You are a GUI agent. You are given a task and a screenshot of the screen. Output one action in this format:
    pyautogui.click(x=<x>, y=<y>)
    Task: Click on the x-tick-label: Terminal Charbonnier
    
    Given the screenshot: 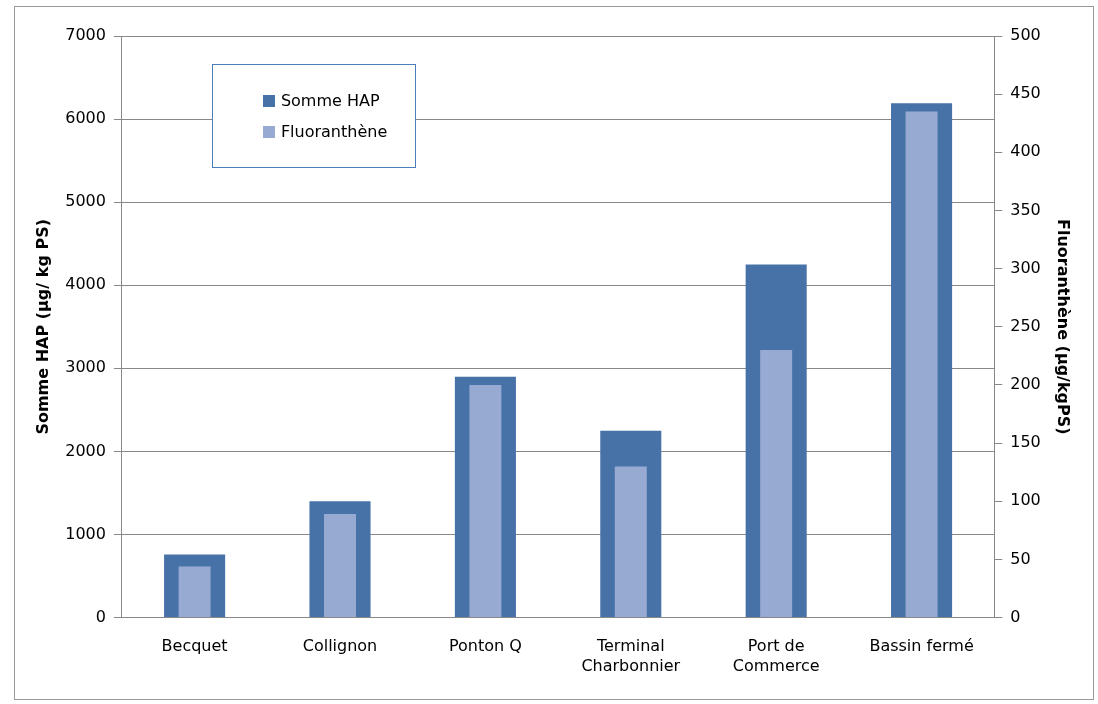 What is the action you would take?
    pyautogui.click(x=631, y=655)
    